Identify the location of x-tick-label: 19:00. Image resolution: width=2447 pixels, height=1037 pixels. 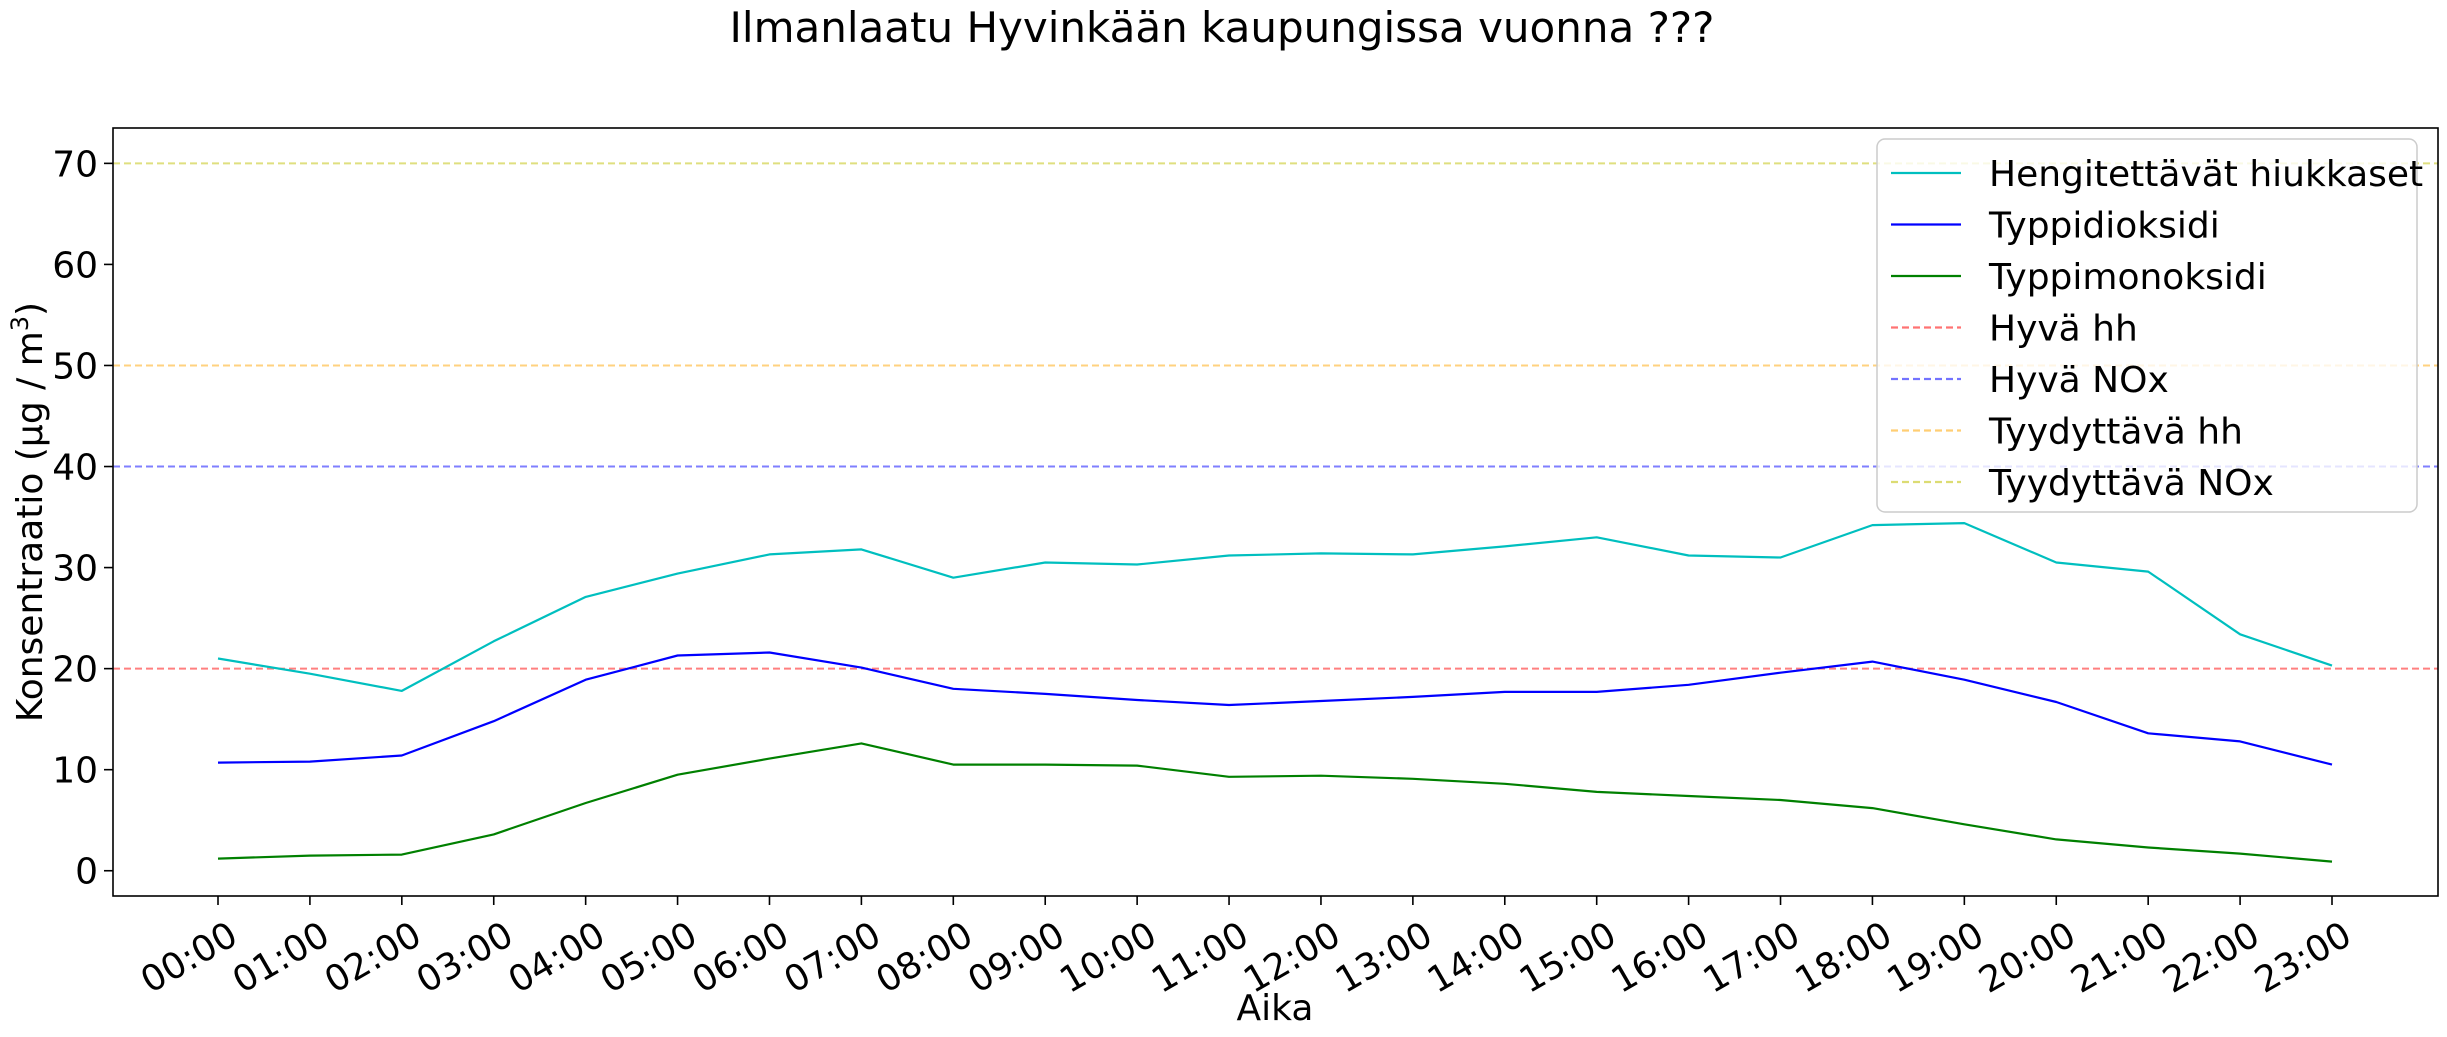
(1935, 957).